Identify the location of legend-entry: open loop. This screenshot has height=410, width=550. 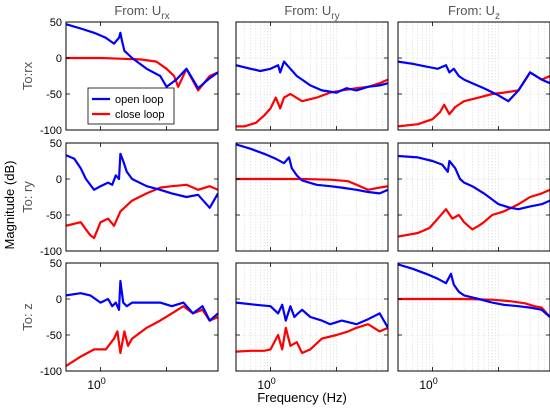
(139, 100).